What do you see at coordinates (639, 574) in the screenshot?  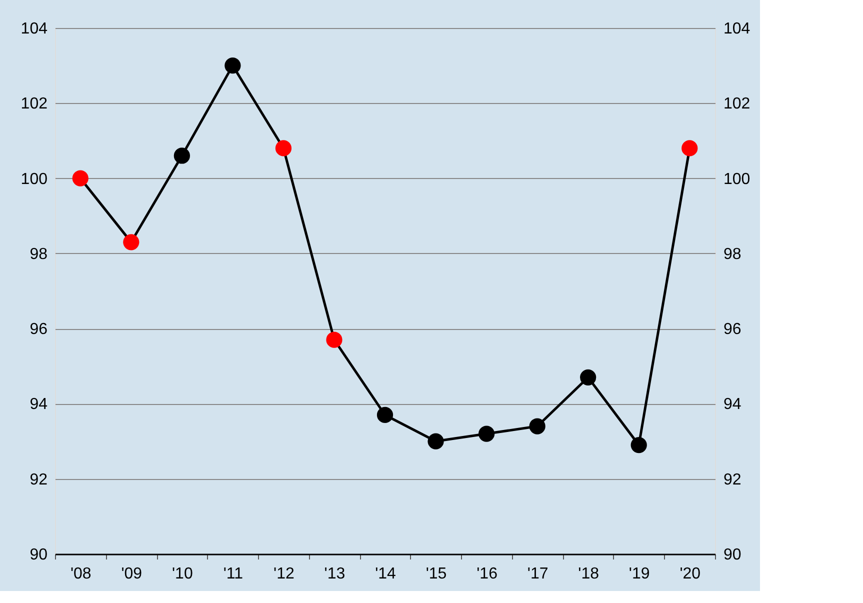 I see `x-tick-label: '19` at bounding box center [639, 574].